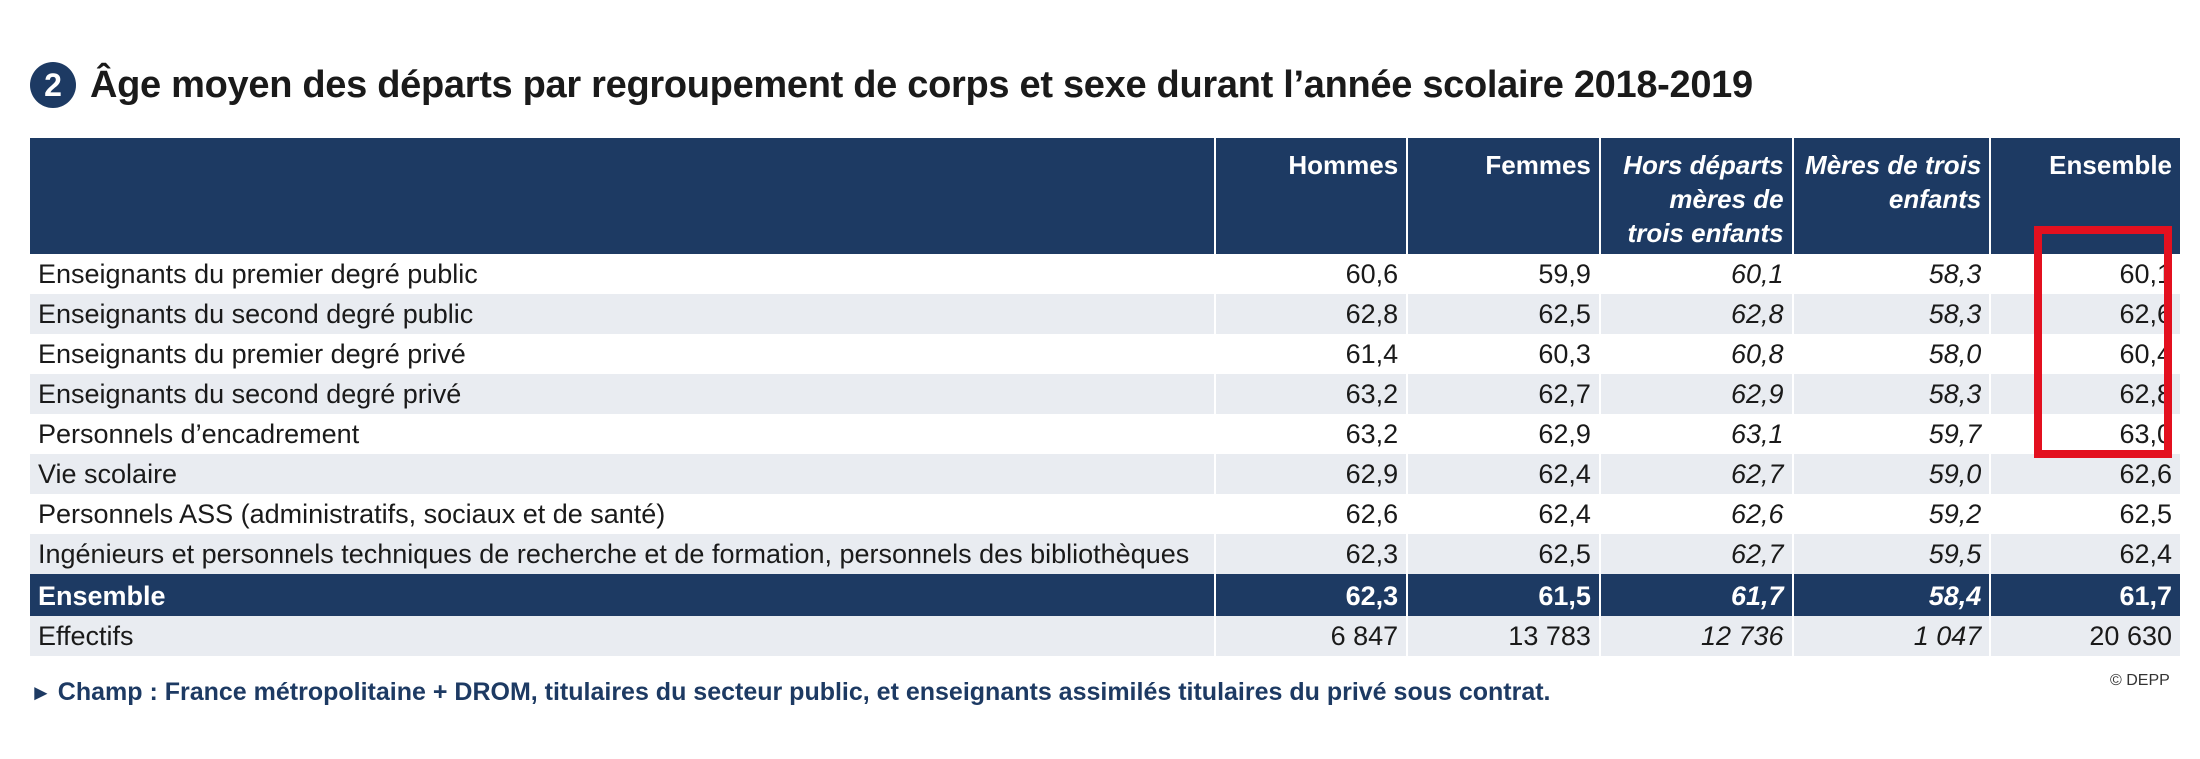 The image size is (2200, 759). Describe the element at coordinates (622, 595) in the screenshot. I see `total-label: Ensemble` at that location.